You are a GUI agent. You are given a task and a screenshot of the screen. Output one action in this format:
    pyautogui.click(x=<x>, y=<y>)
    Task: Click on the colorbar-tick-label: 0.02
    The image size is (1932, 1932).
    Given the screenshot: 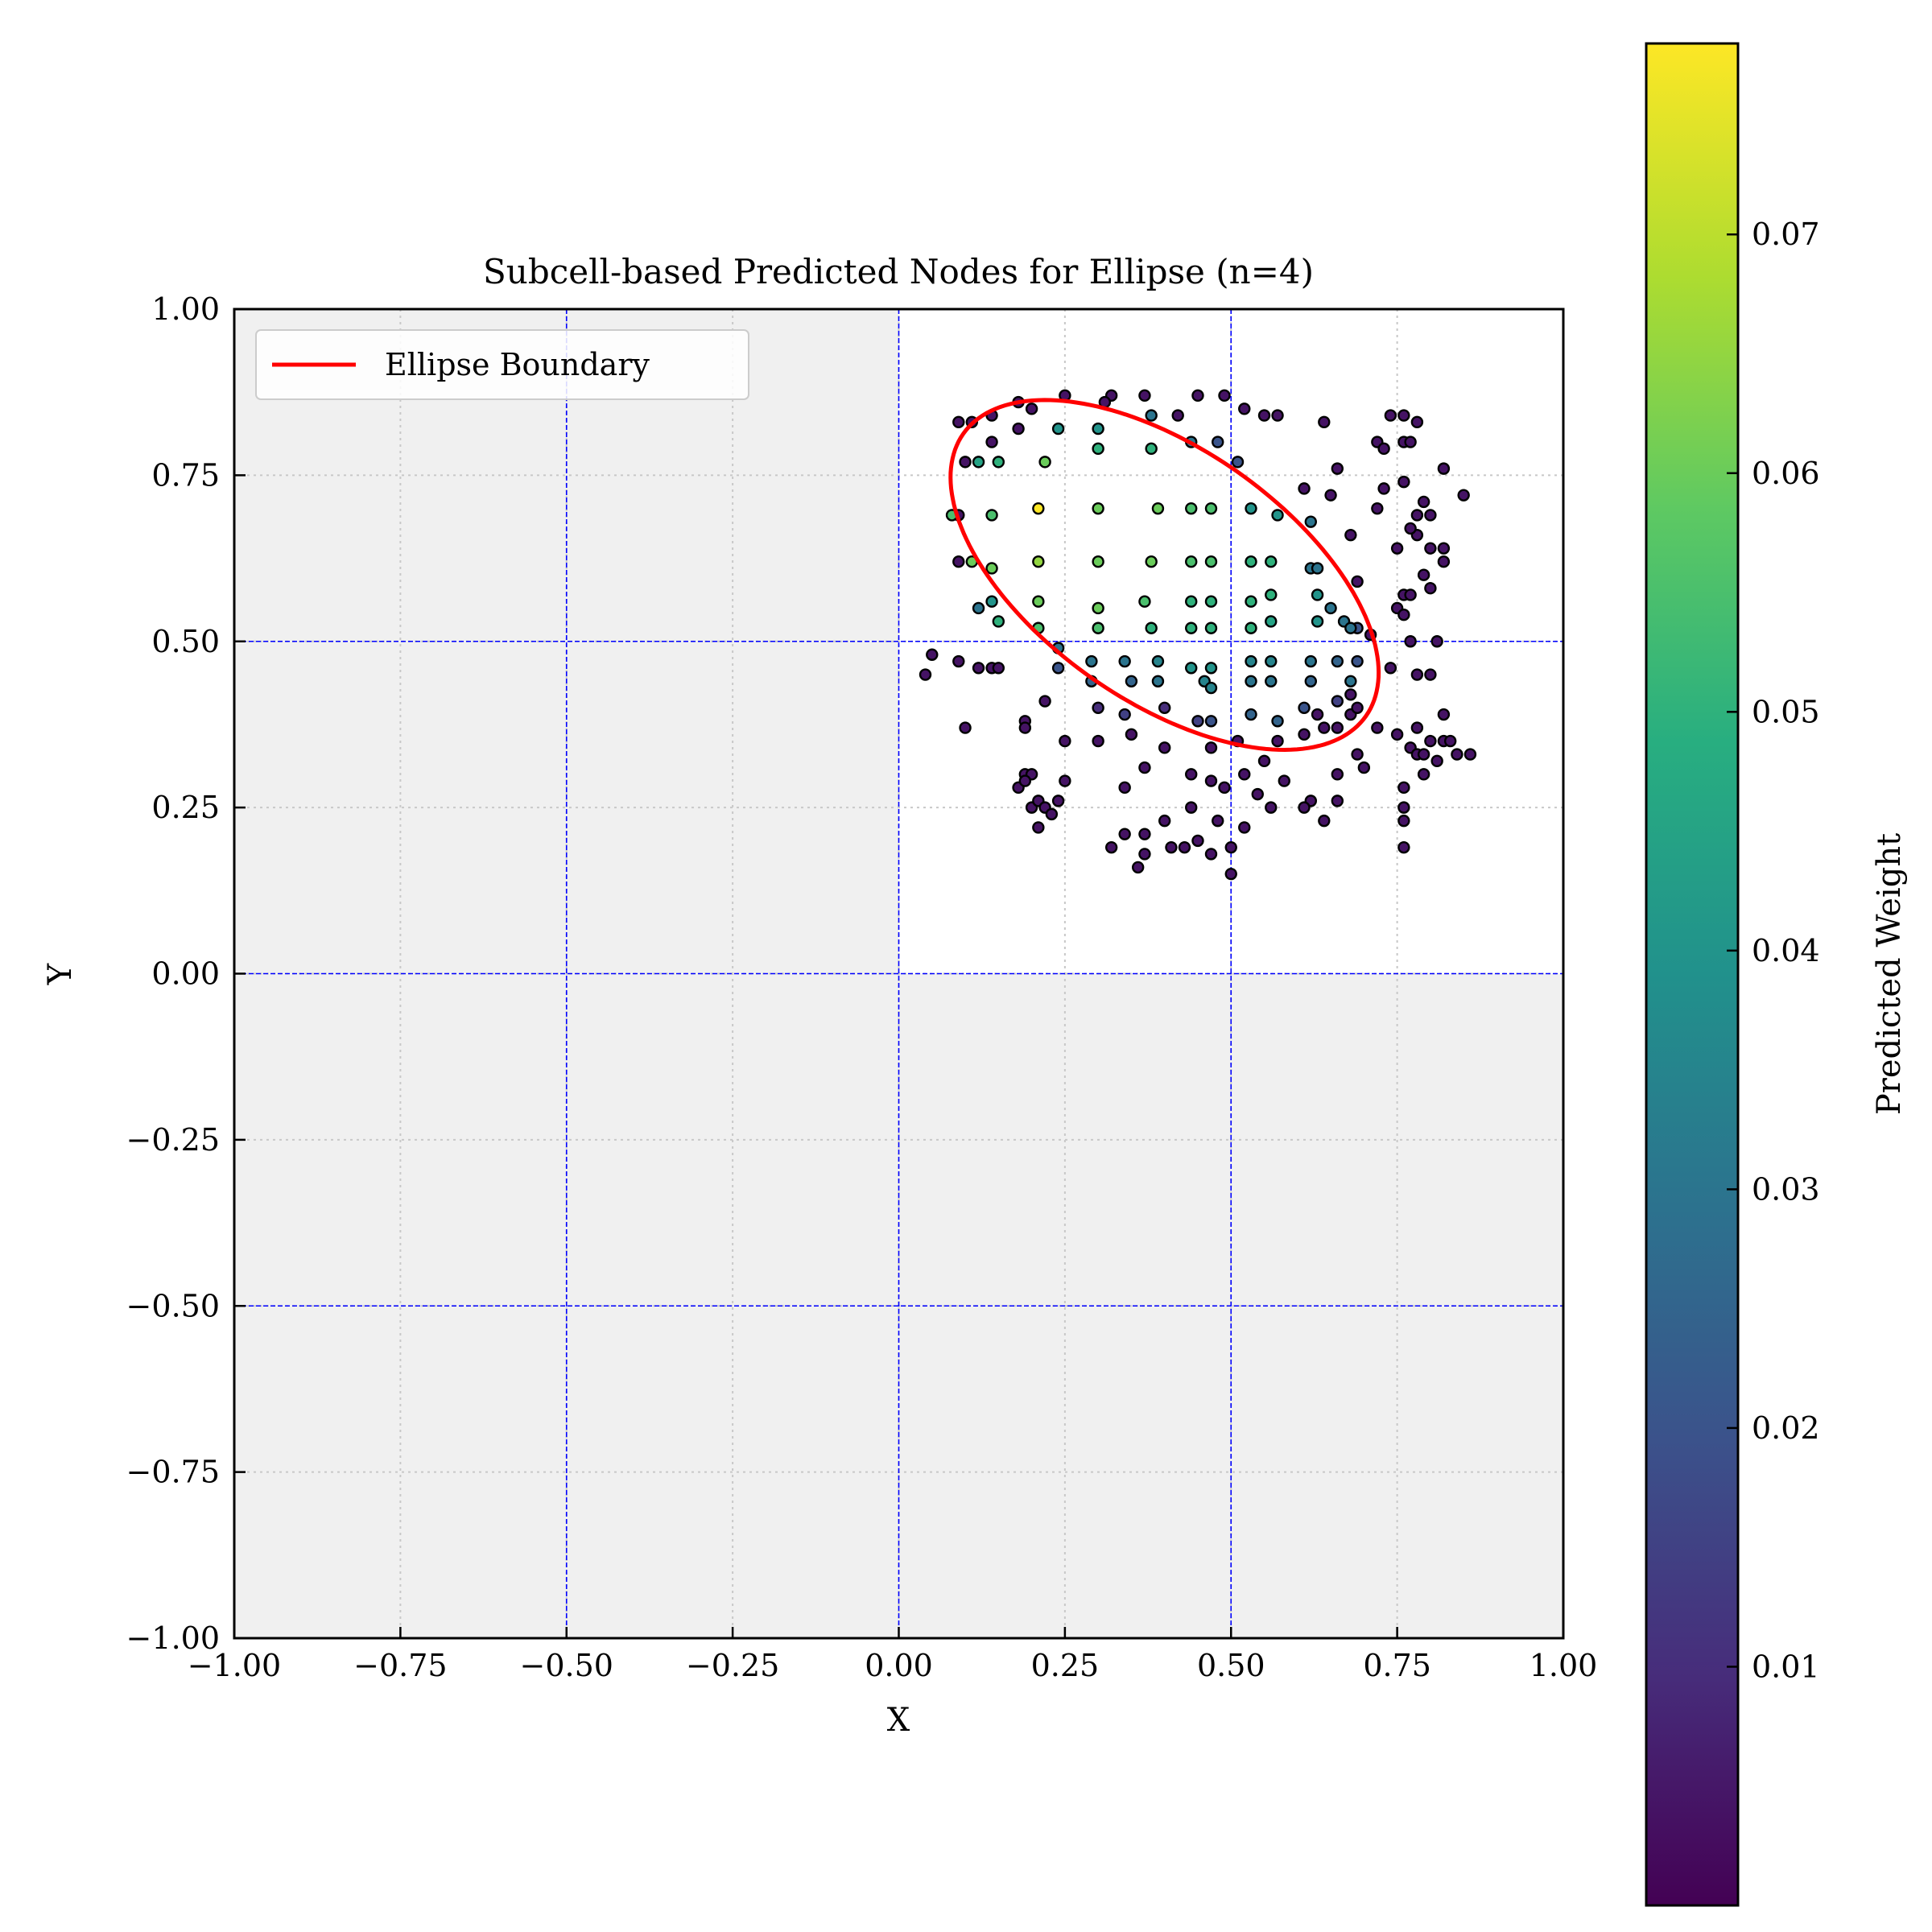 What is the action you would take?
    pyautogui.click(x=1786, y=1428)
    